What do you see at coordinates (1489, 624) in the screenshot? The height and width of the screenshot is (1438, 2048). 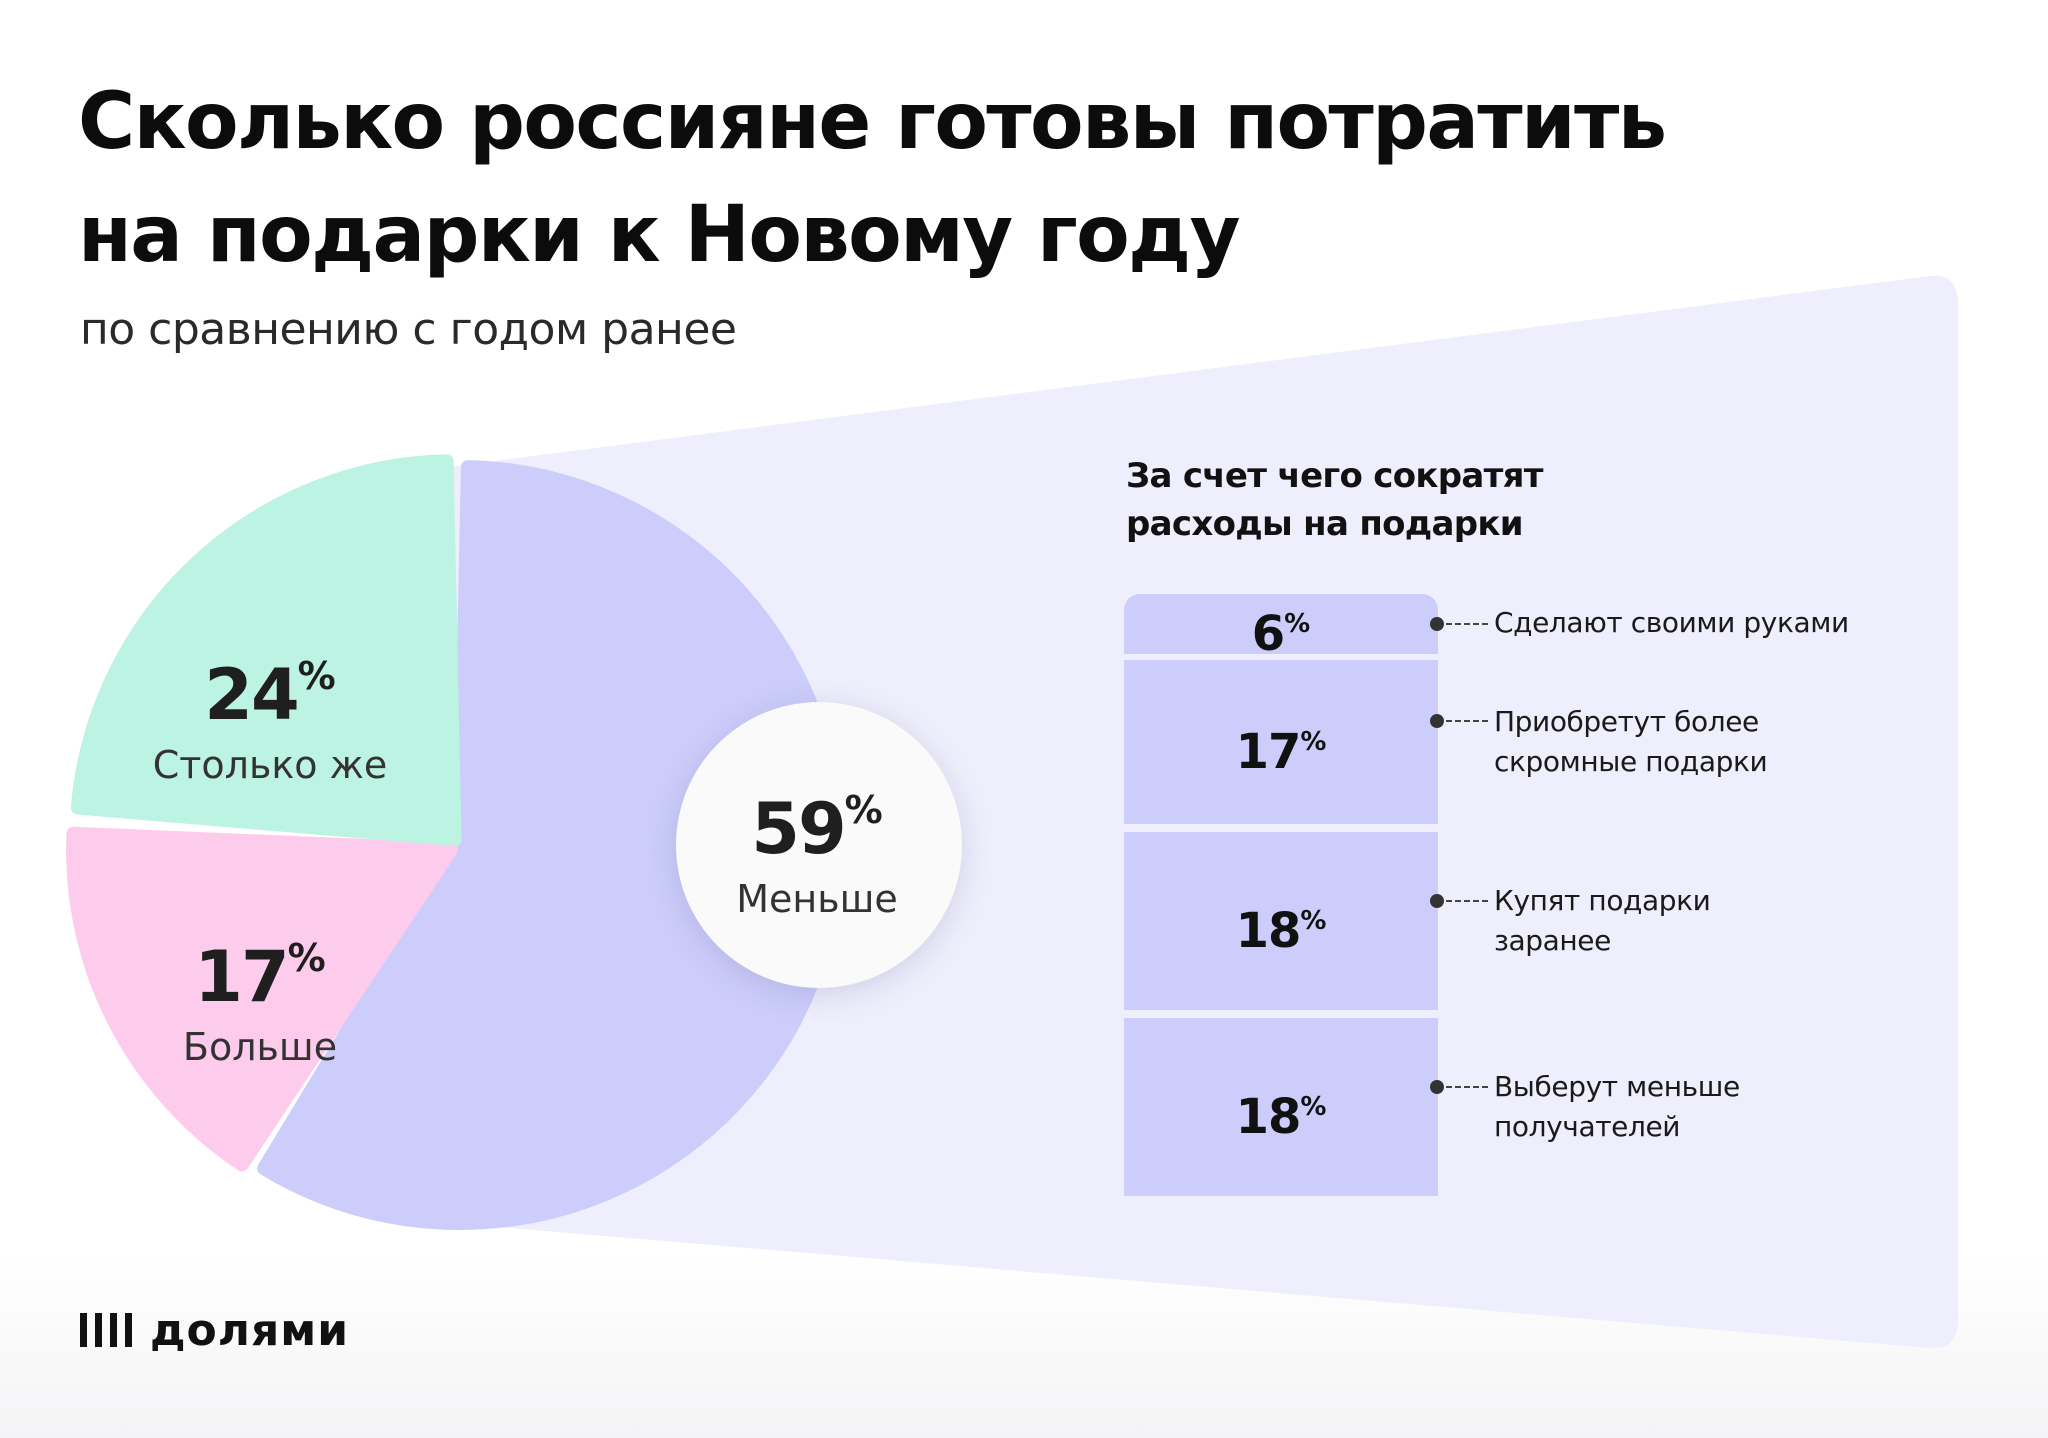 I see `leader-handmade` at bounding box center [1489, 624].